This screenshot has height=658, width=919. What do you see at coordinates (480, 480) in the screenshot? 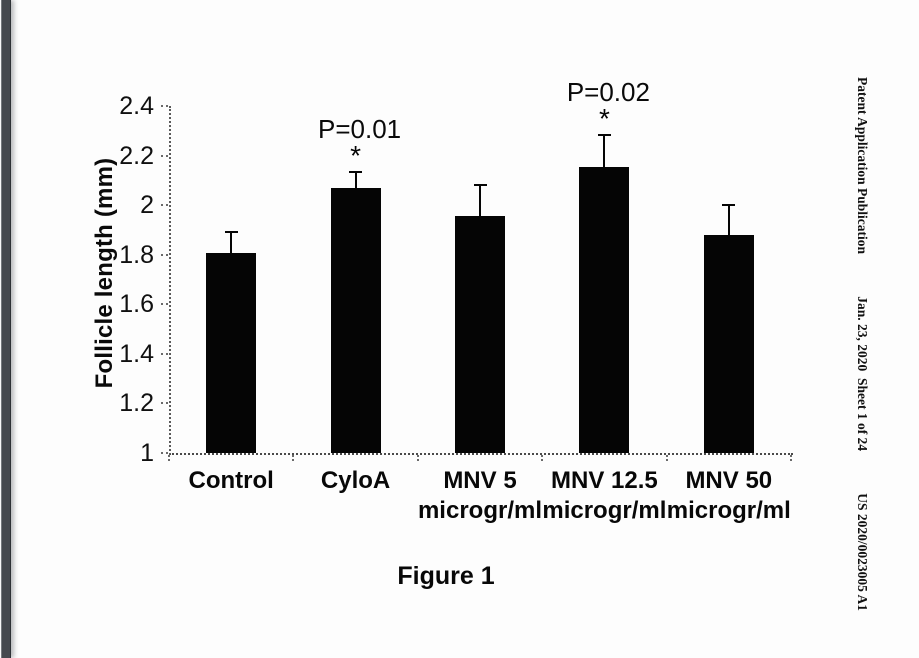
I see `x-category-label-line: MNV 5` at bounding box center [480, 480].